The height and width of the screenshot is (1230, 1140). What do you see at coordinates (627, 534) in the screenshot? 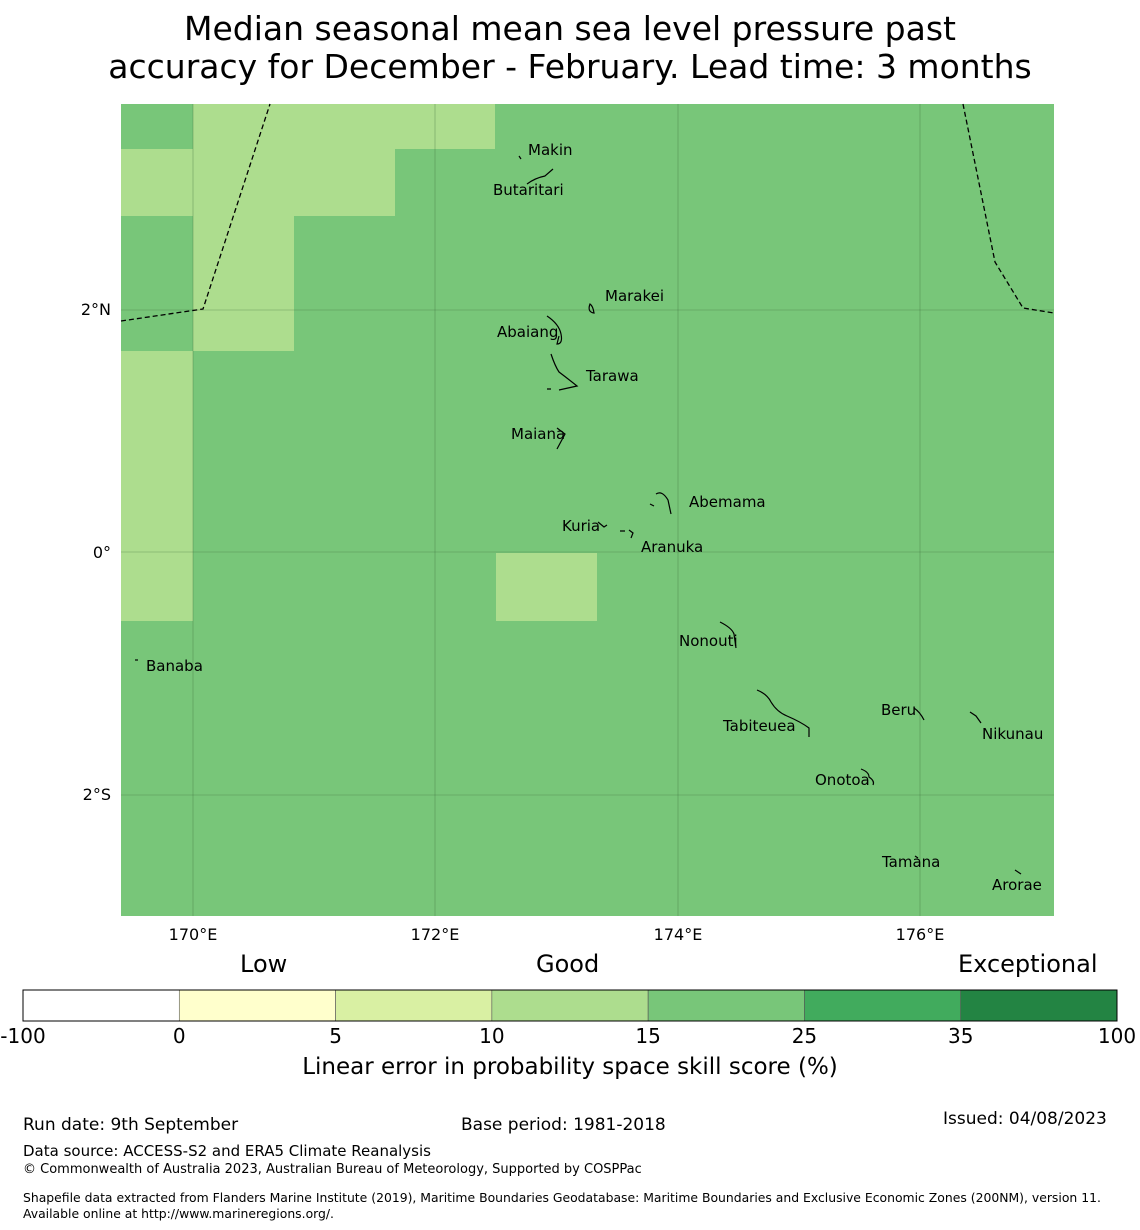
I see `island-aranuka` at bounding box center [627, 534].